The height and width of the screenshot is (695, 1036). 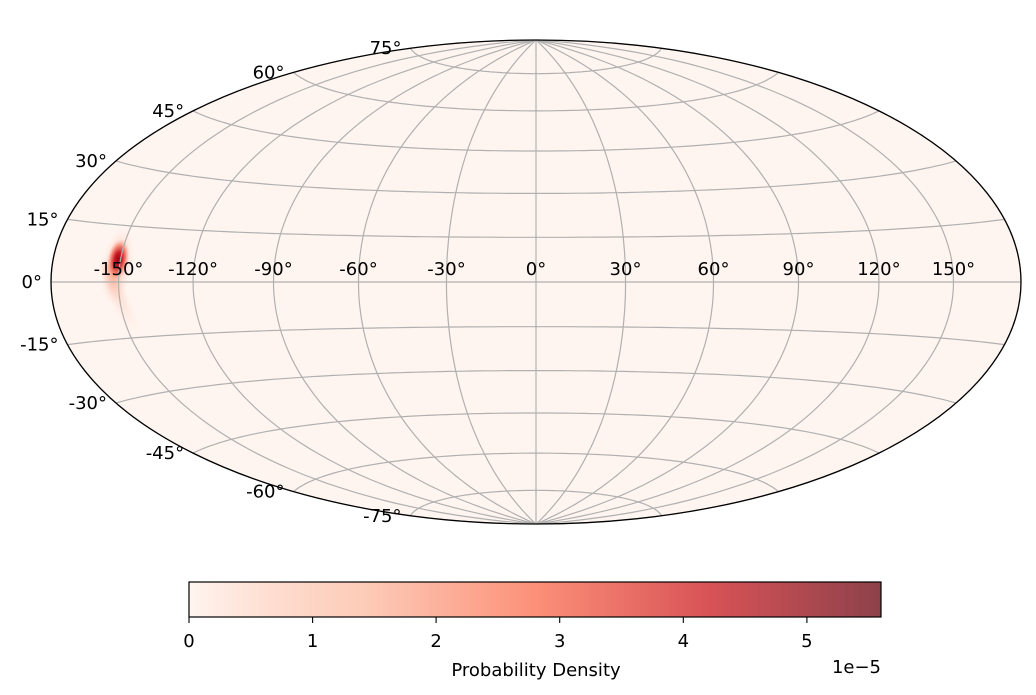 I want to click on colorbar-tick-label: 4, so click(x=683, y=641).